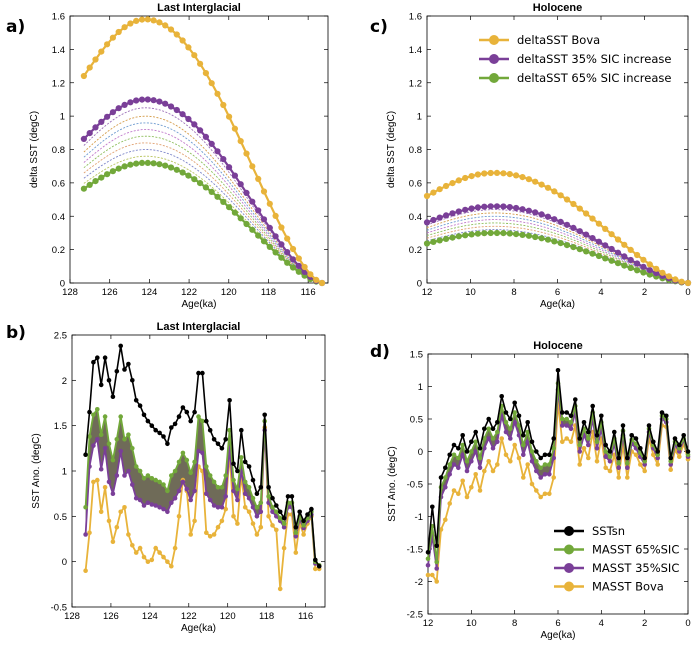  Describe the element at coordinates (64, 381) in the screenshot. I see `y-tick-label: 2` at that location.